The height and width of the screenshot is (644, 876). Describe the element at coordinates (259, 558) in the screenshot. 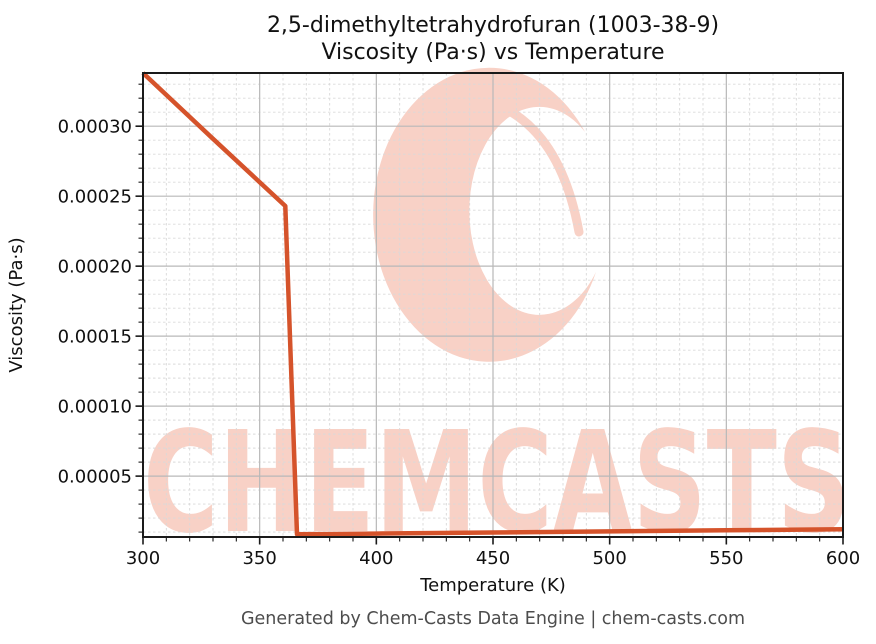

I see `x-tick-label: 350` at that location.